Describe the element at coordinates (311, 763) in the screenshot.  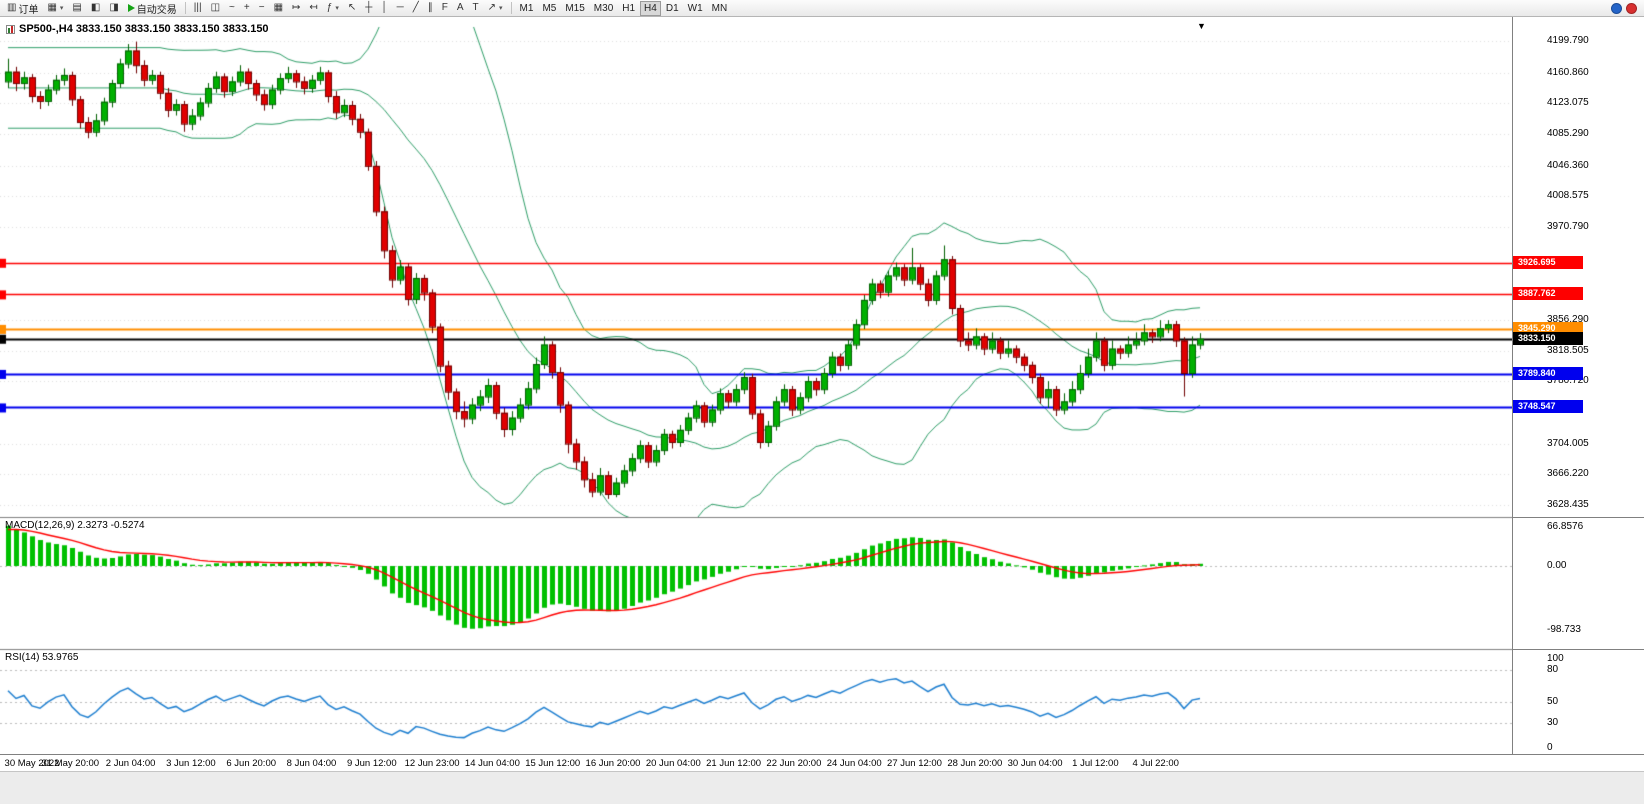
I see `time-axis-label: 8 Jun 04:00` at that location.